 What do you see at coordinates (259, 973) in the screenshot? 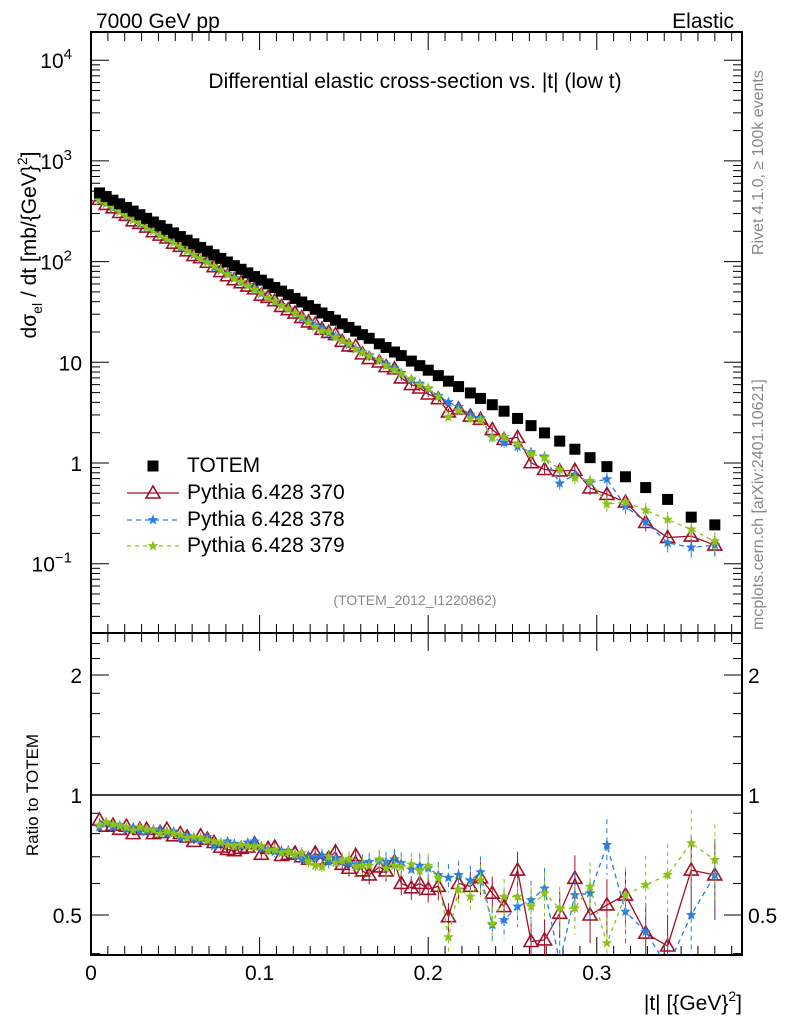
I see `x-tick-label: 0.1` at bounding box center [259, 973].